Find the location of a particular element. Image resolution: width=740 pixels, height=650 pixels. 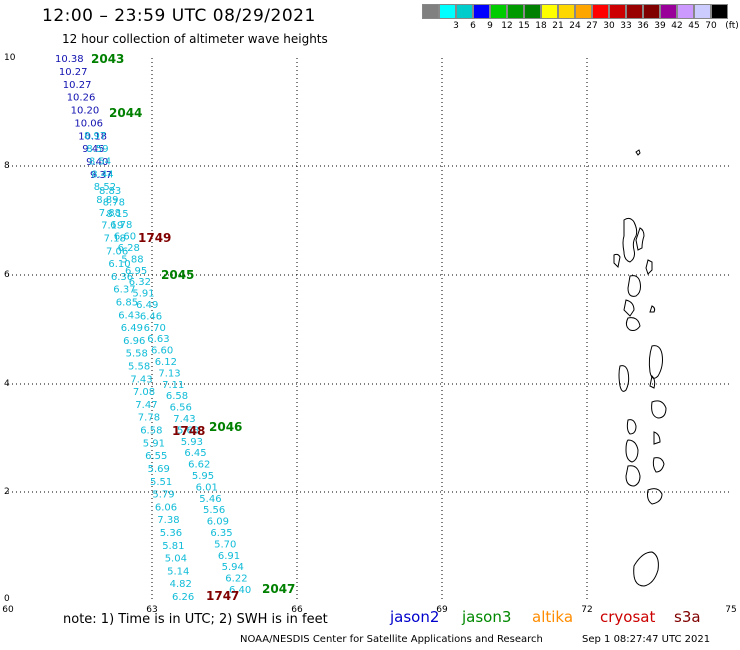

colorbar-tick-label: 24 is located at coordinates (575, 26).